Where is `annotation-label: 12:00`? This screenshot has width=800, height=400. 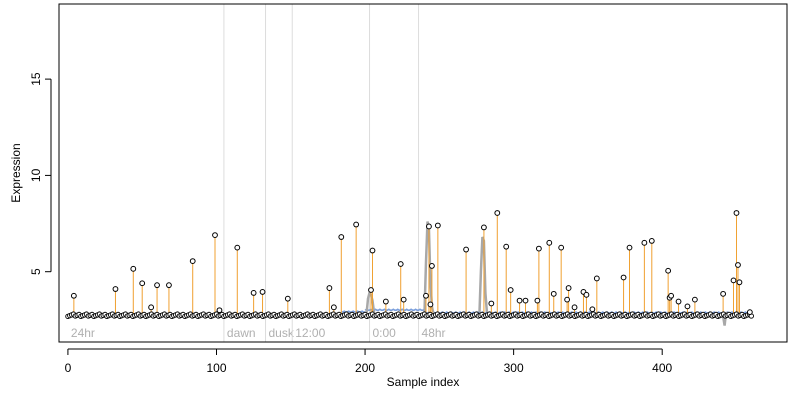
annotation-label: 12:00 is located at coordinates (310, 333).